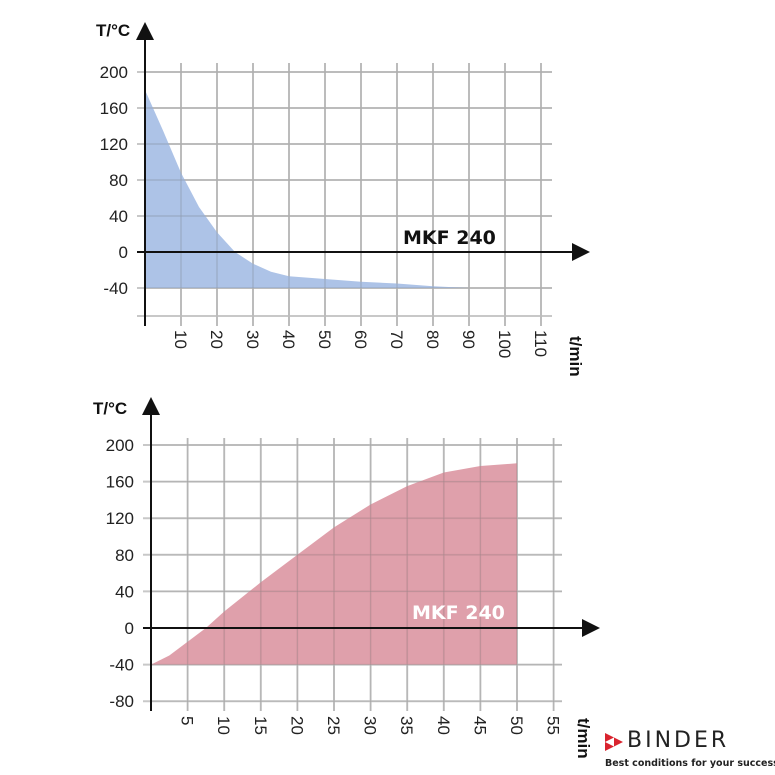  I want to click on x-tick-label: 25, so click(333, 725).